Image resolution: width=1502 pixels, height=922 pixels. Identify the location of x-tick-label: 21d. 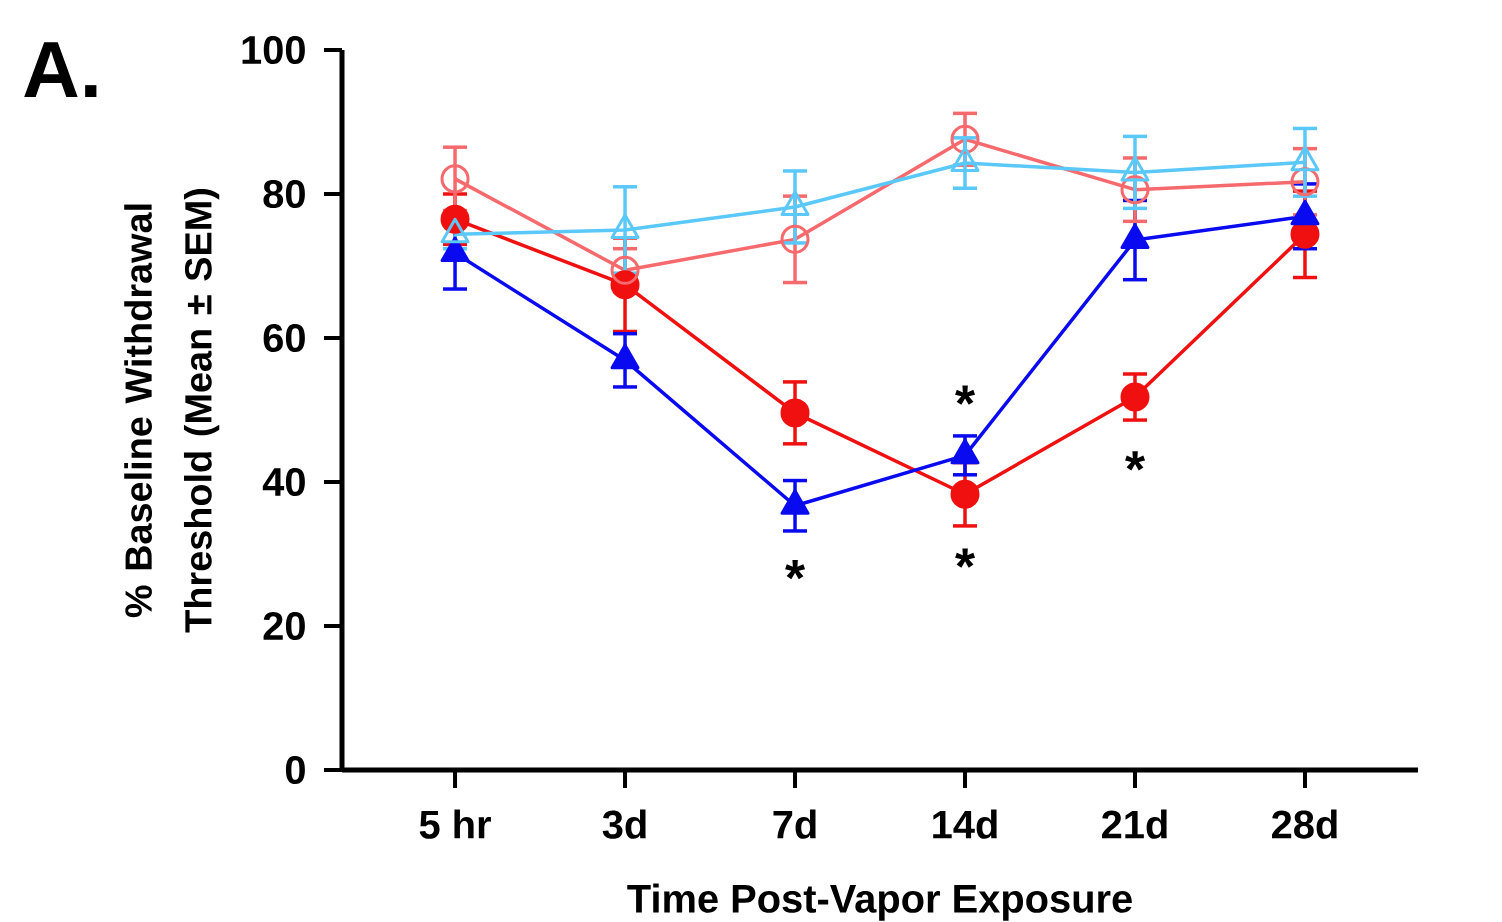
(1134, 824).